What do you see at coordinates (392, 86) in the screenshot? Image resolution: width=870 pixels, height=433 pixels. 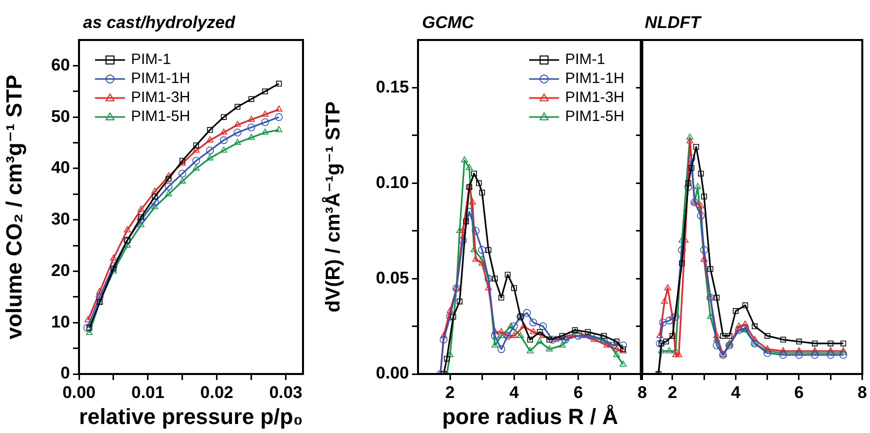 I see `y-tick-label: 0.15` at bounding box center [392, 86].